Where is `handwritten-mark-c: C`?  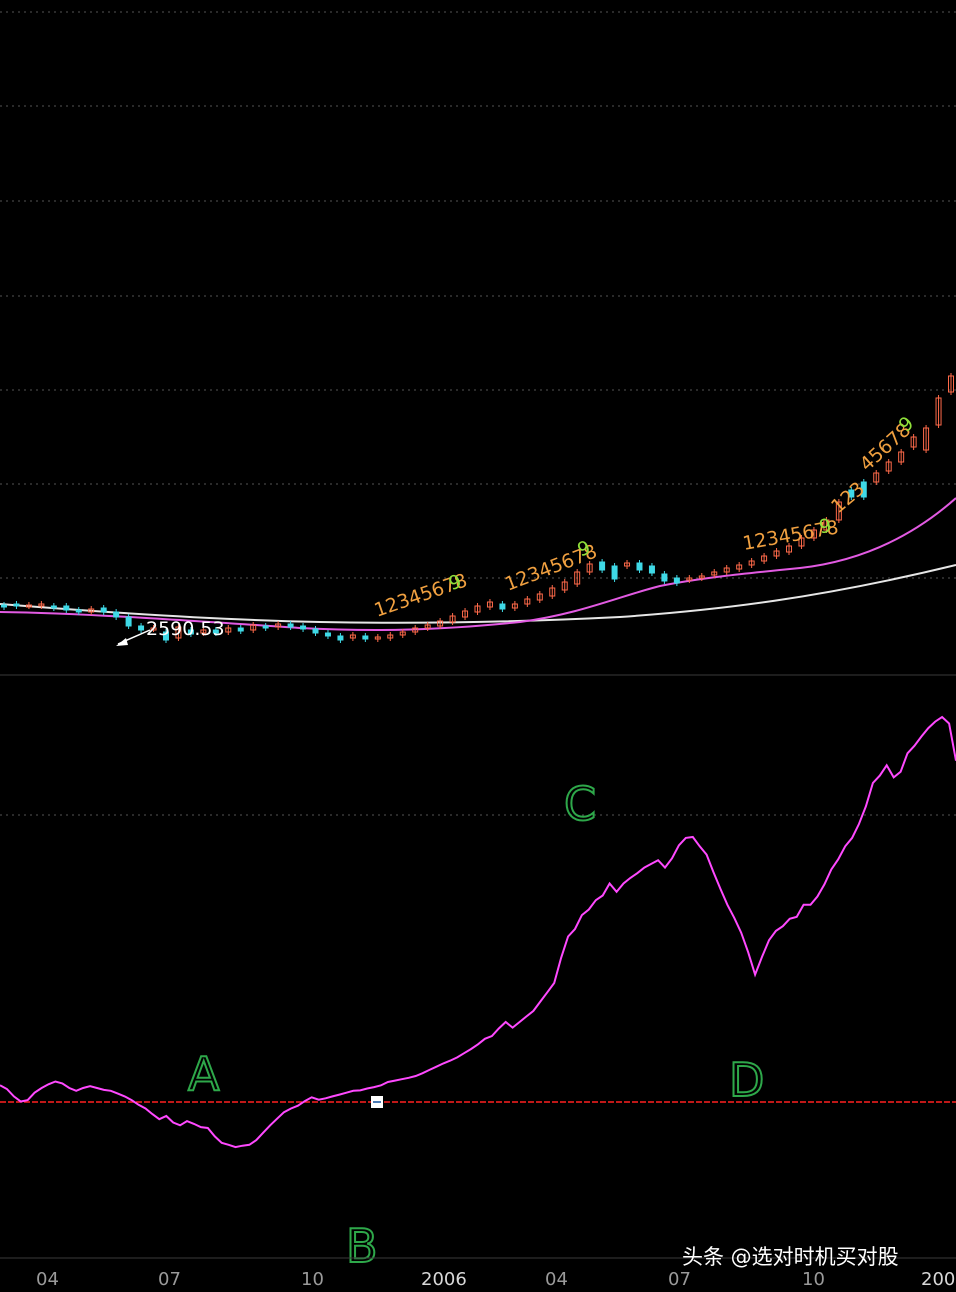 handwritten-mark-c: C is located at coordinates (580, 804).